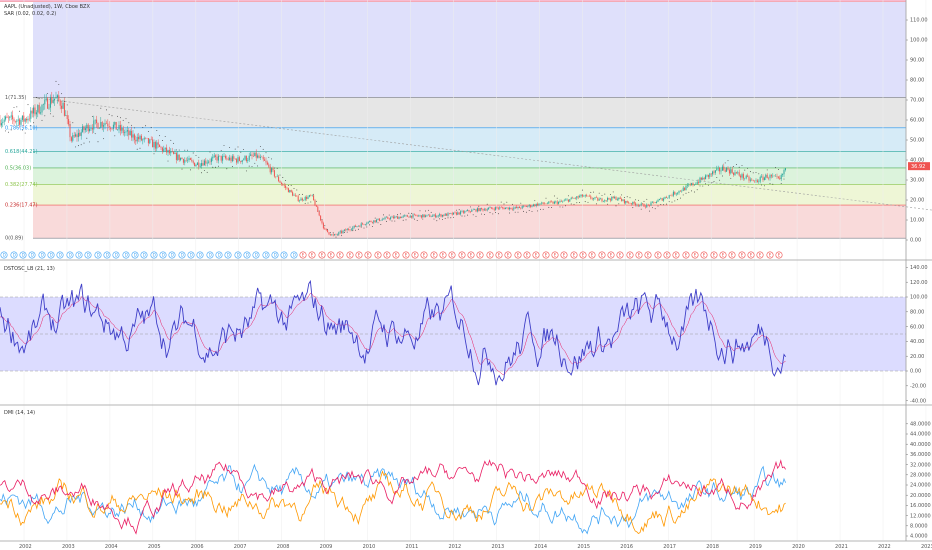 The height and width of the screenshot is (550, 932). Describe the element at coordinates (283, 547) in the screenshot. I see `x-tick-label: 2008` at that location.